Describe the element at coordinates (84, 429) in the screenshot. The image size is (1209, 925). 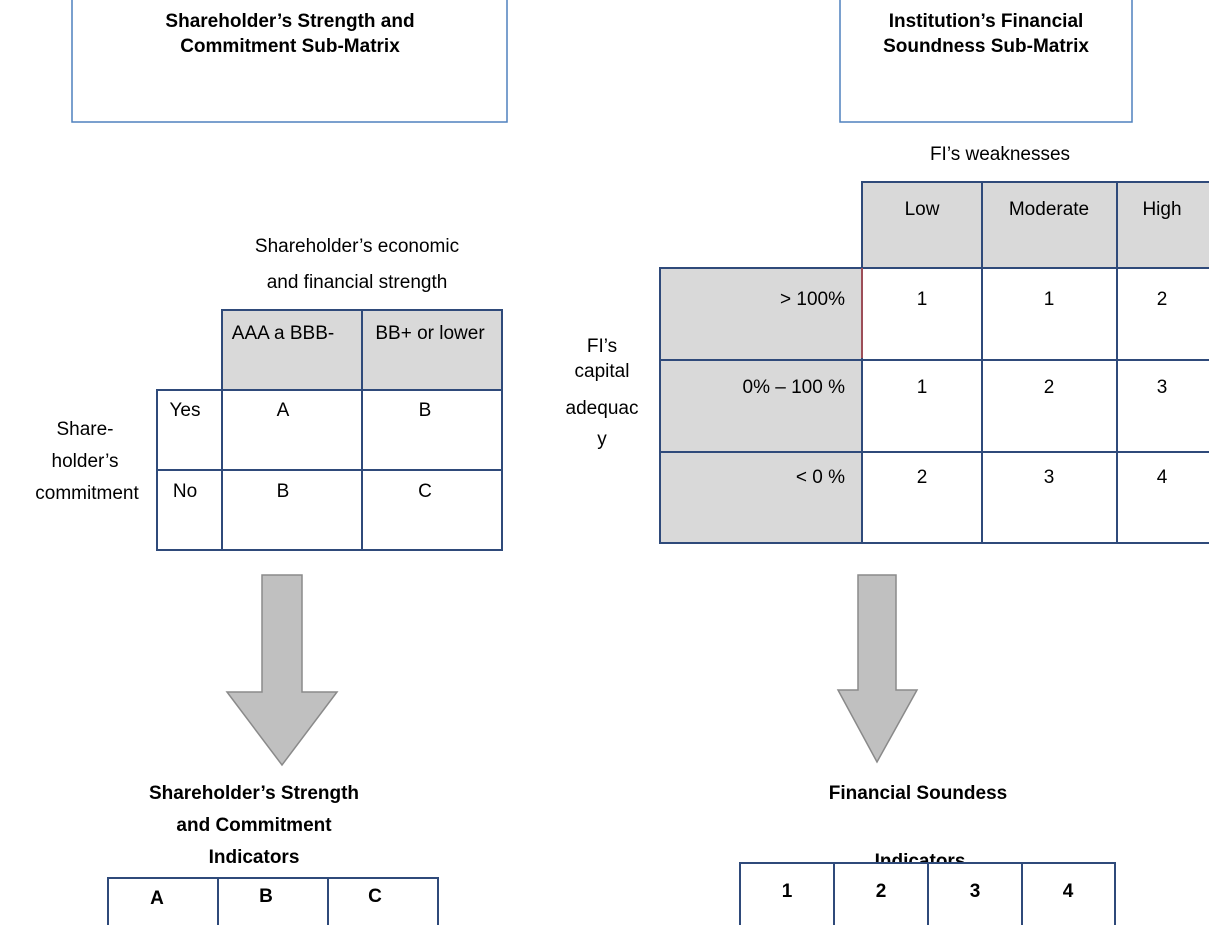
I see `row-header: Share-` at that location.